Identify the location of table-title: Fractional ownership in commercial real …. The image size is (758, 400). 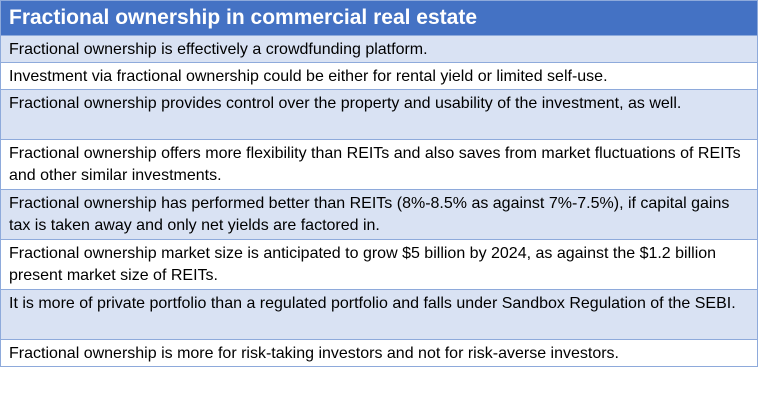
(379, 18).